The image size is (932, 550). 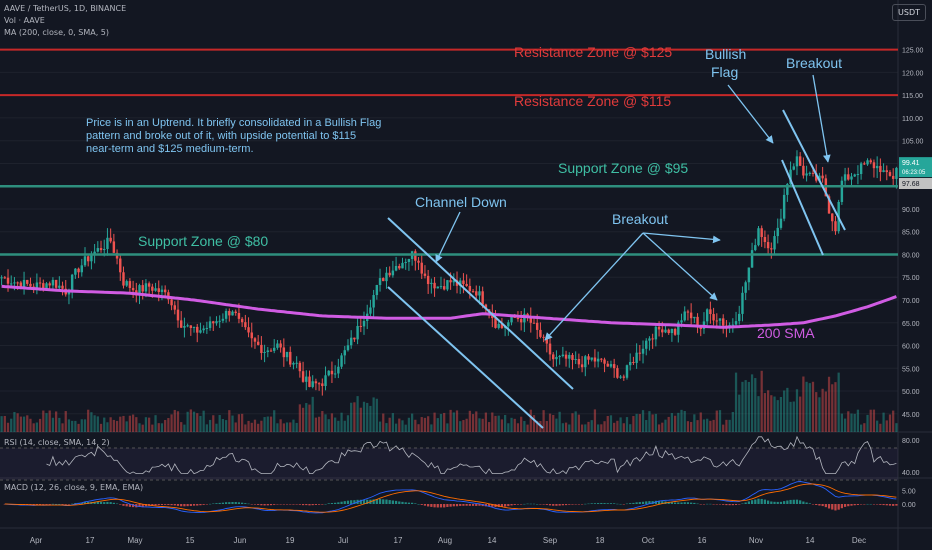 I want to click on breakout-flag-arrow, so click(x=821, y=118).